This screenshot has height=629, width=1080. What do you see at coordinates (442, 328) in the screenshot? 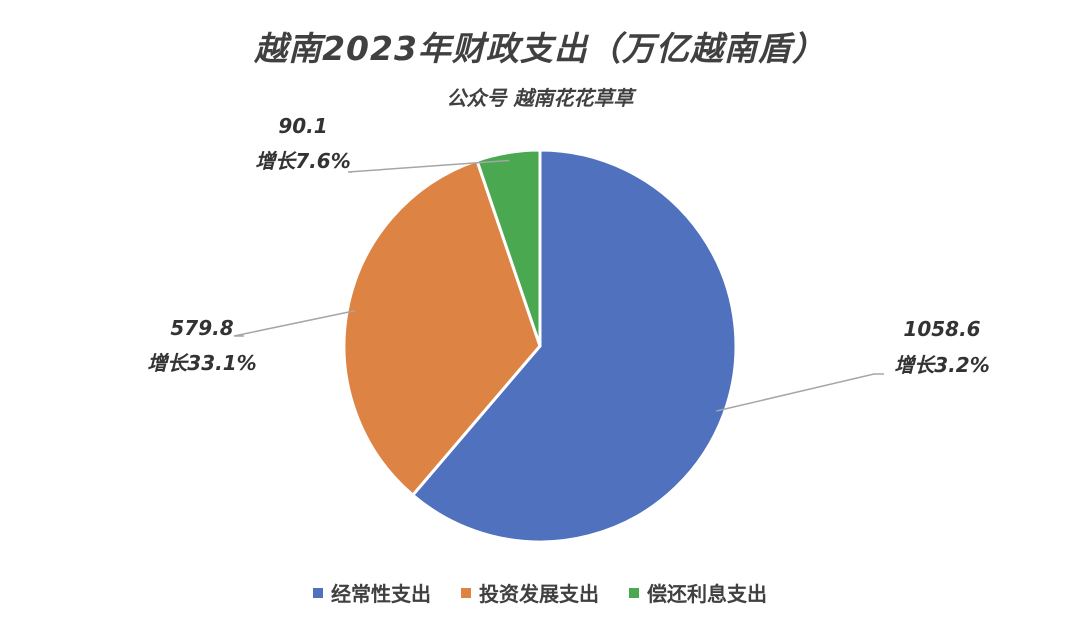
I see `pie-slice-investment` at bounding box center [442, 328].